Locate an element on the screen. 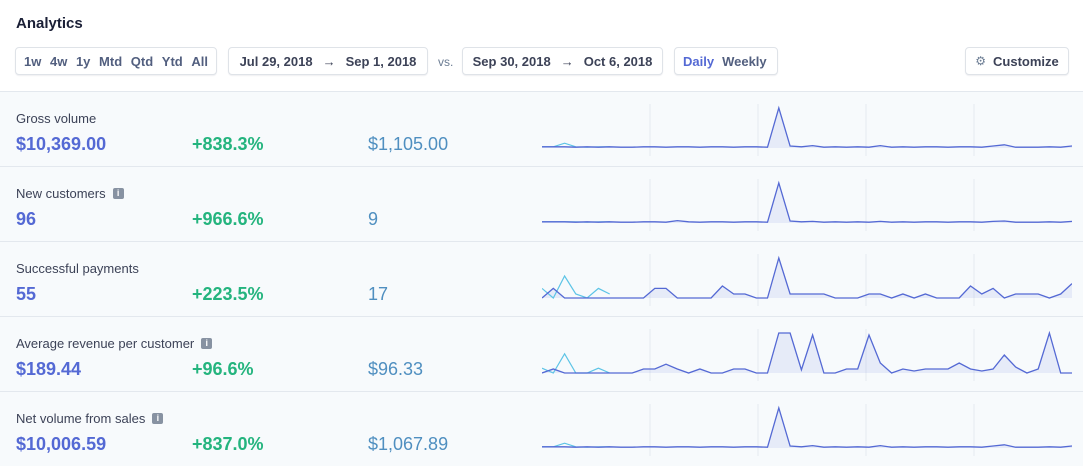 The width and height of the screenshot is (1083, 468). range-preset-group: 1w 4w 1y Mtd Qtd Ytd All is located at coordinates (116, 61).